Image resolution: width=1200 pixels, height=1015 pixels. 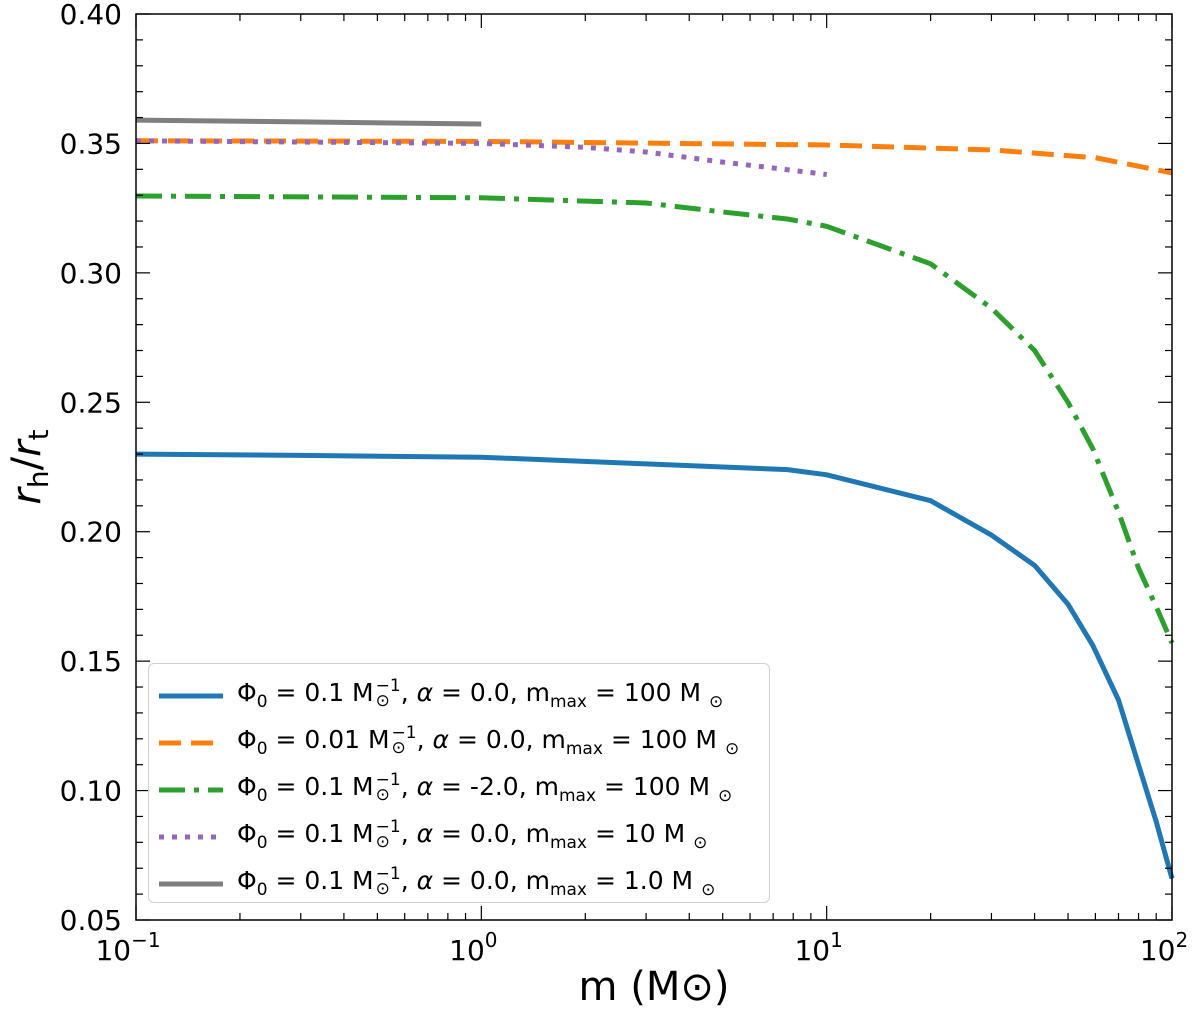 What do you see at coordinates (488, 741) in the screenshot?
I see `legend-label: Φ0 = 0.01 M −1 ⊙, α = 0.0, mmax = 100 M ⊙` at bounding box center [488, 741].